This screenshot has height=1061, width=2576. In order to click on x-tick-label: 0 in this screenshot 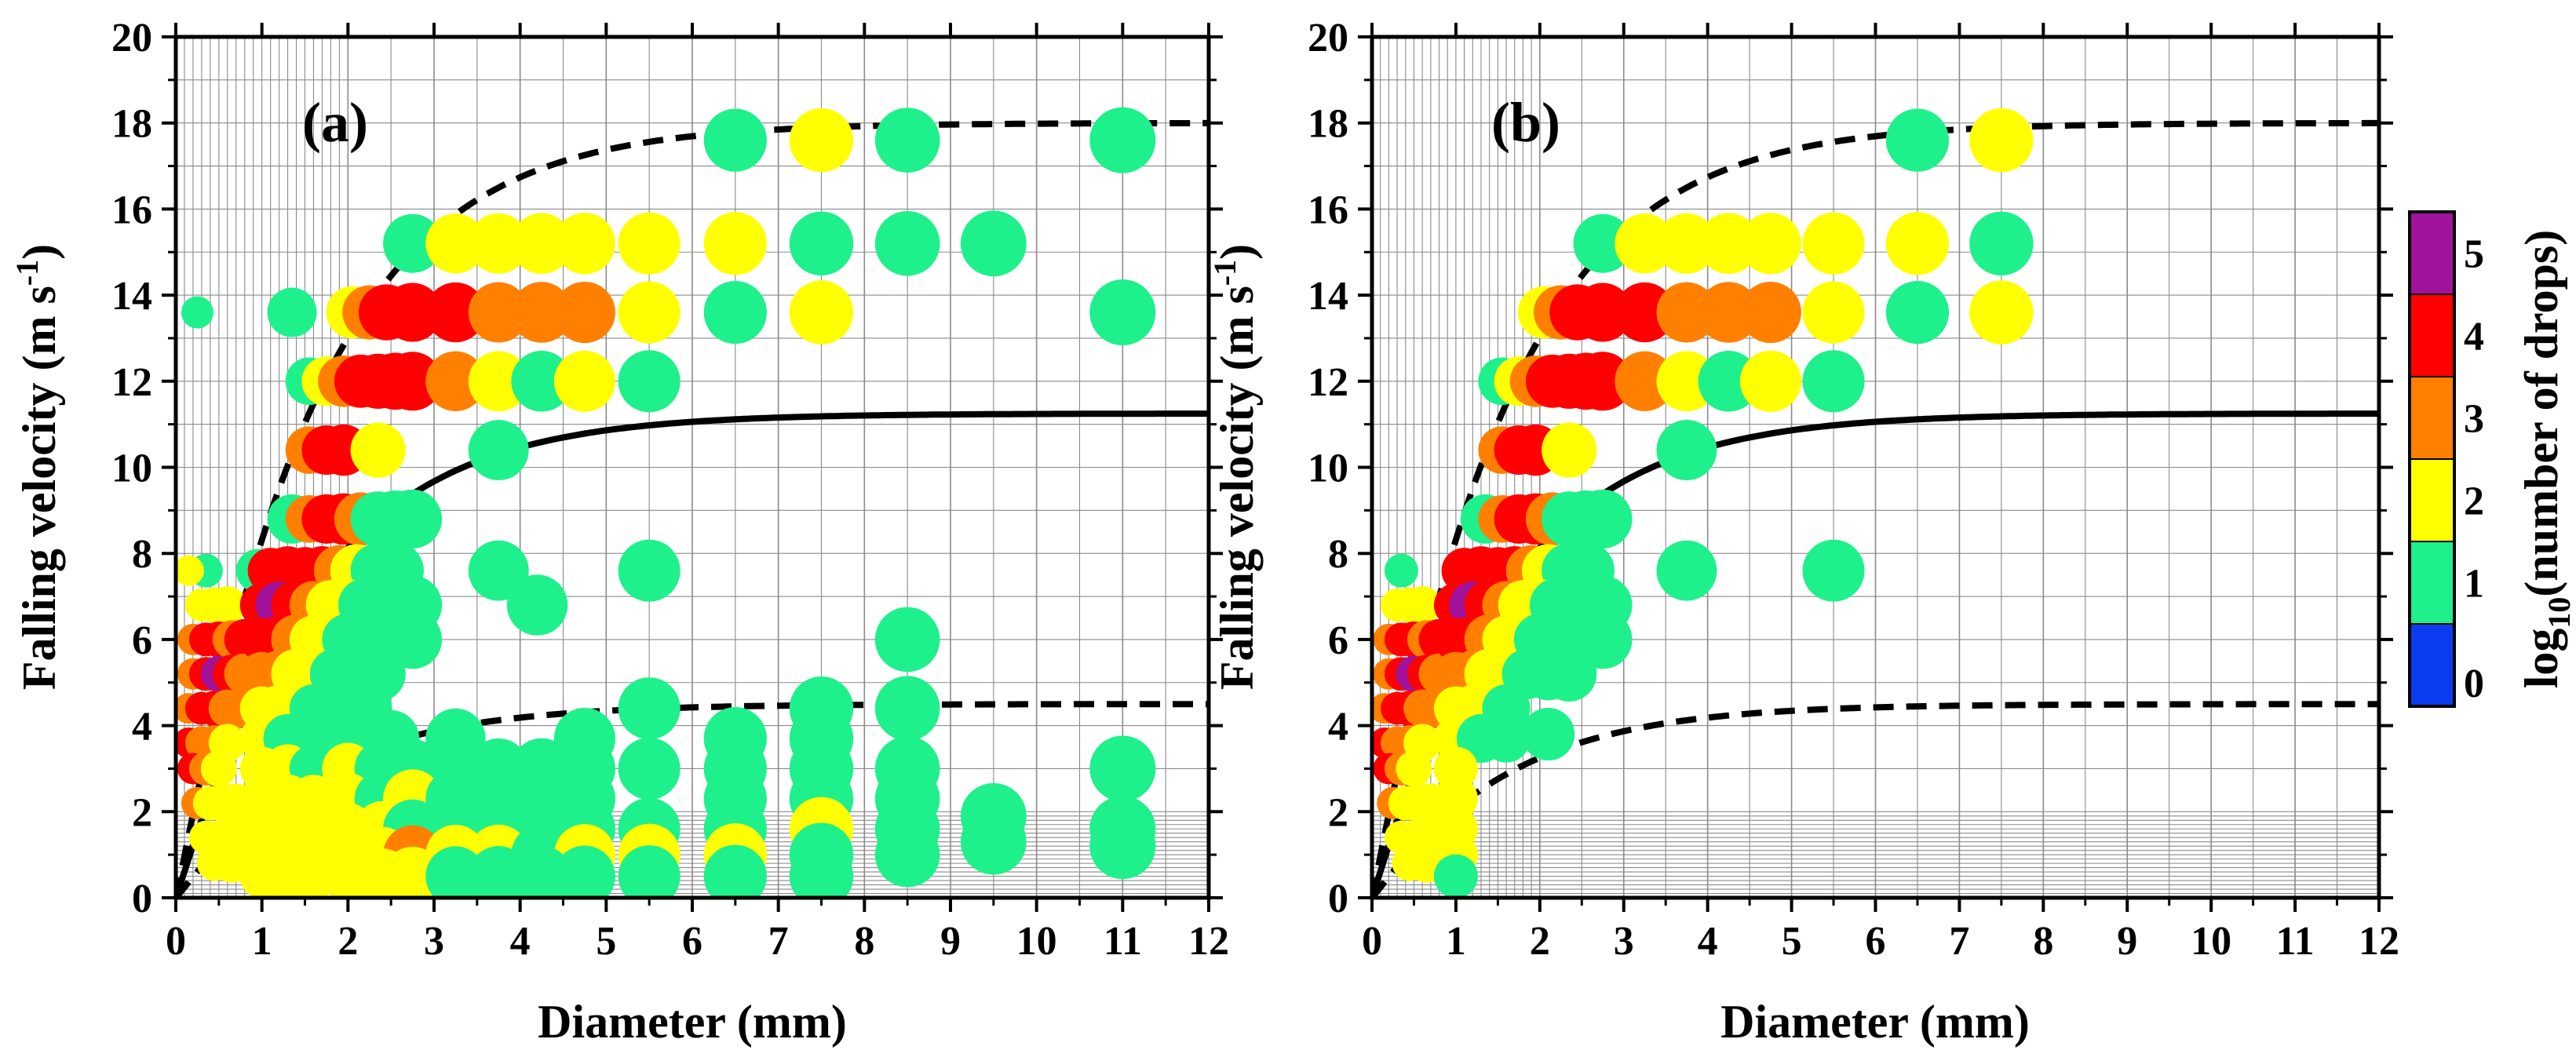, I will do `click(1372, 942)`.